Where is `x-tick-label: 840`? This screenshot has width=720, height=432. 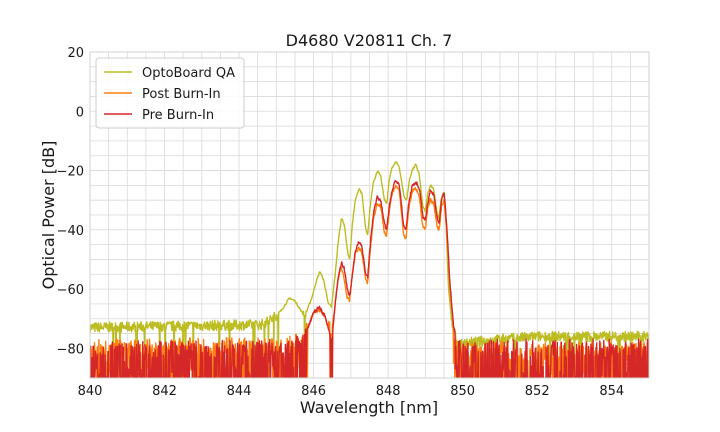
x-tick-label: 840 is located at coordinates (90, 391).